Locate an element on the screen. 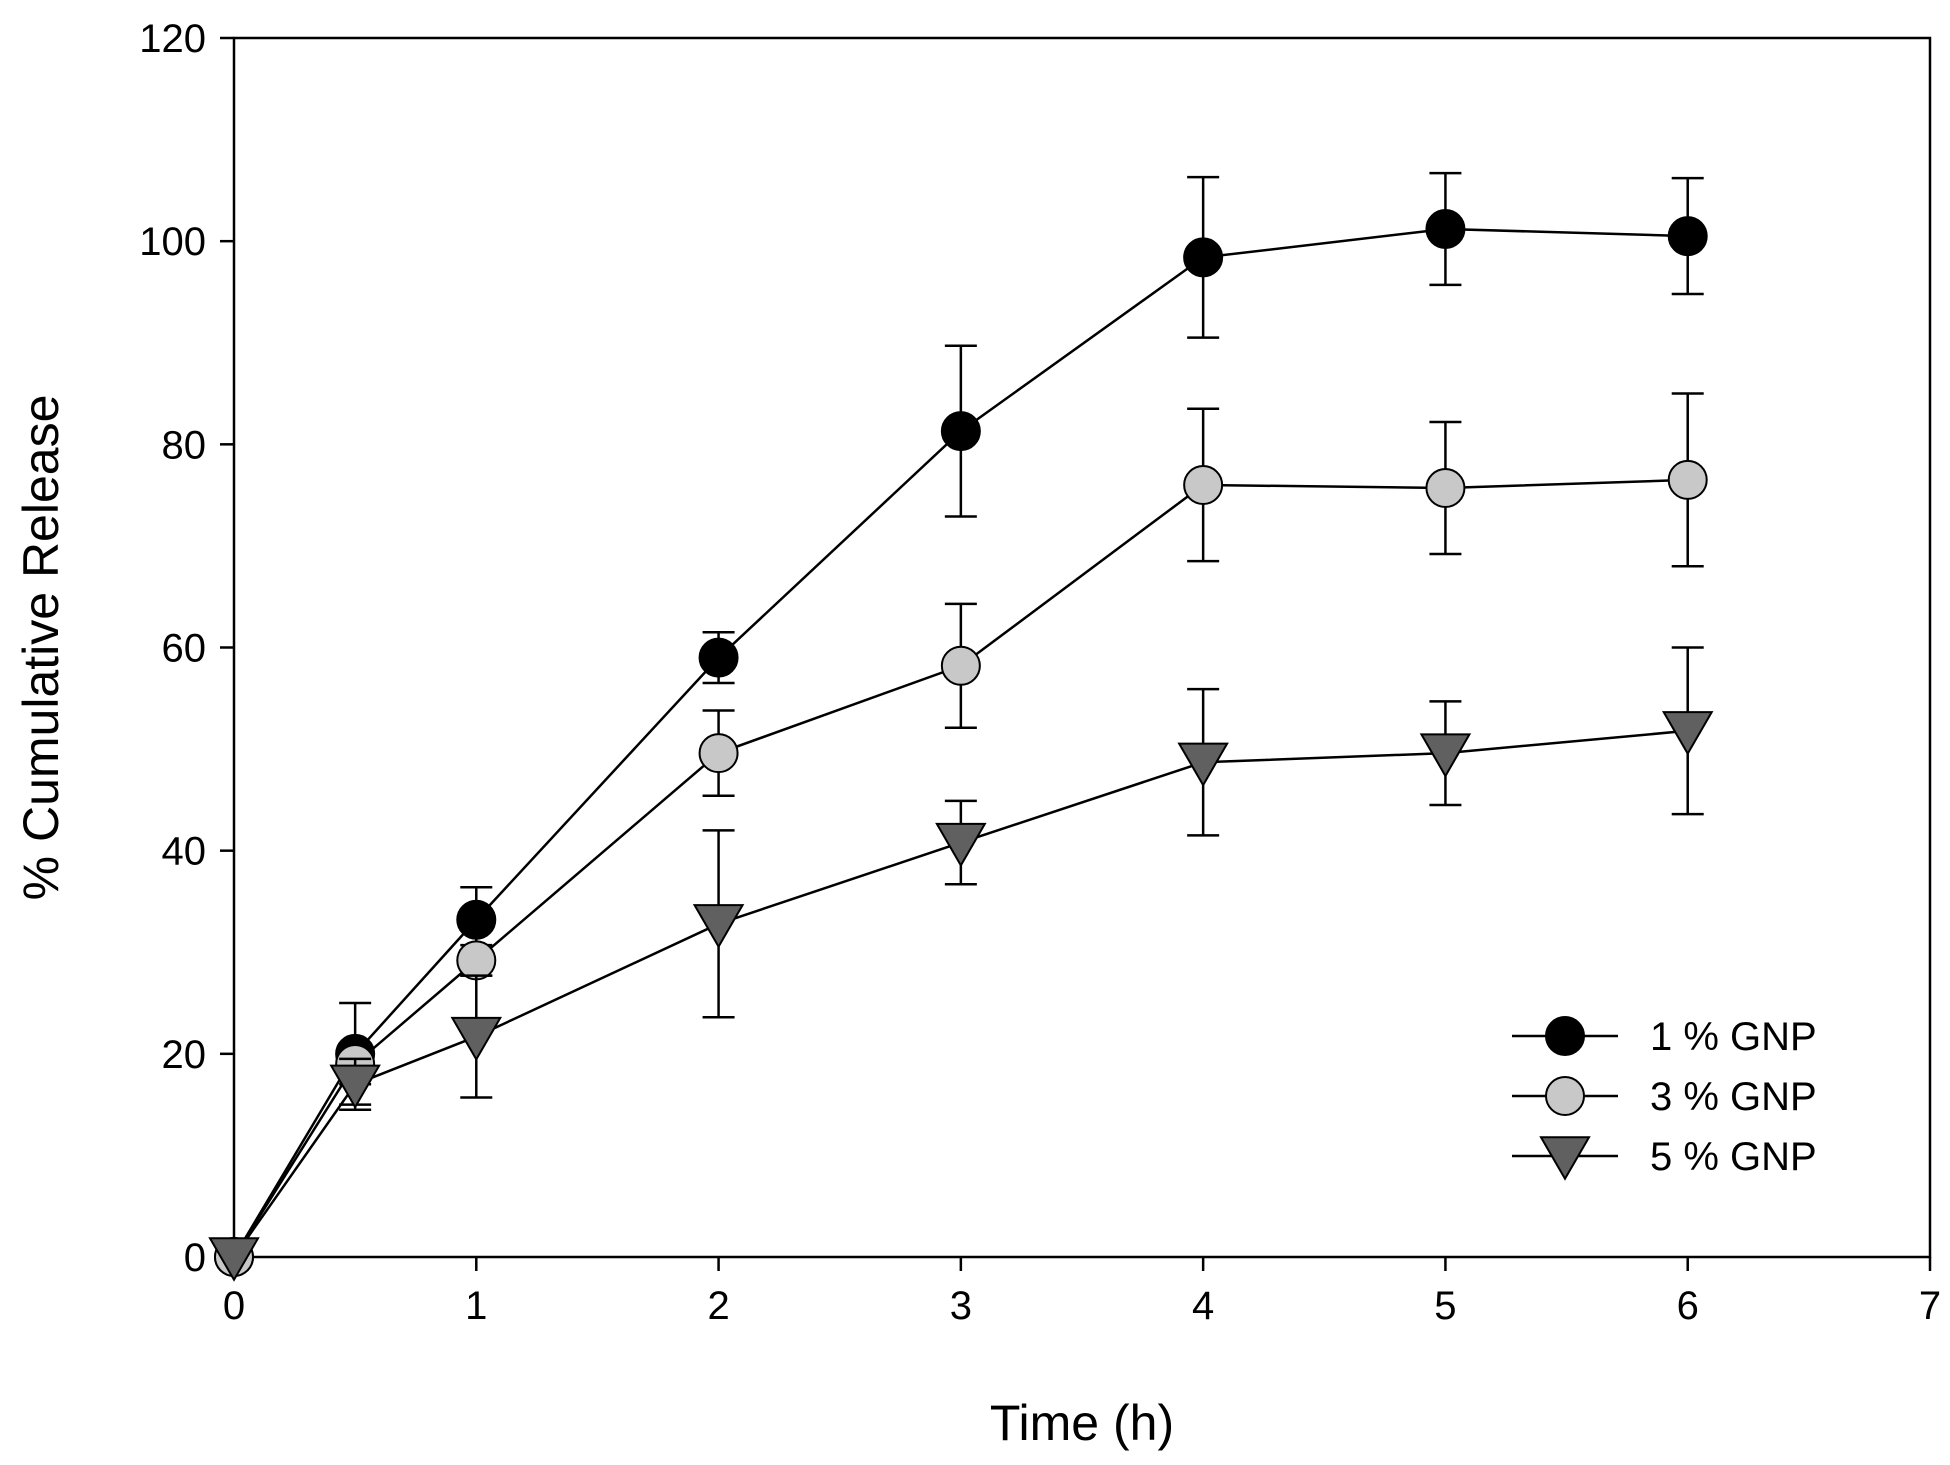  y-tick-label: 40 is located at coordinates (184, 852).